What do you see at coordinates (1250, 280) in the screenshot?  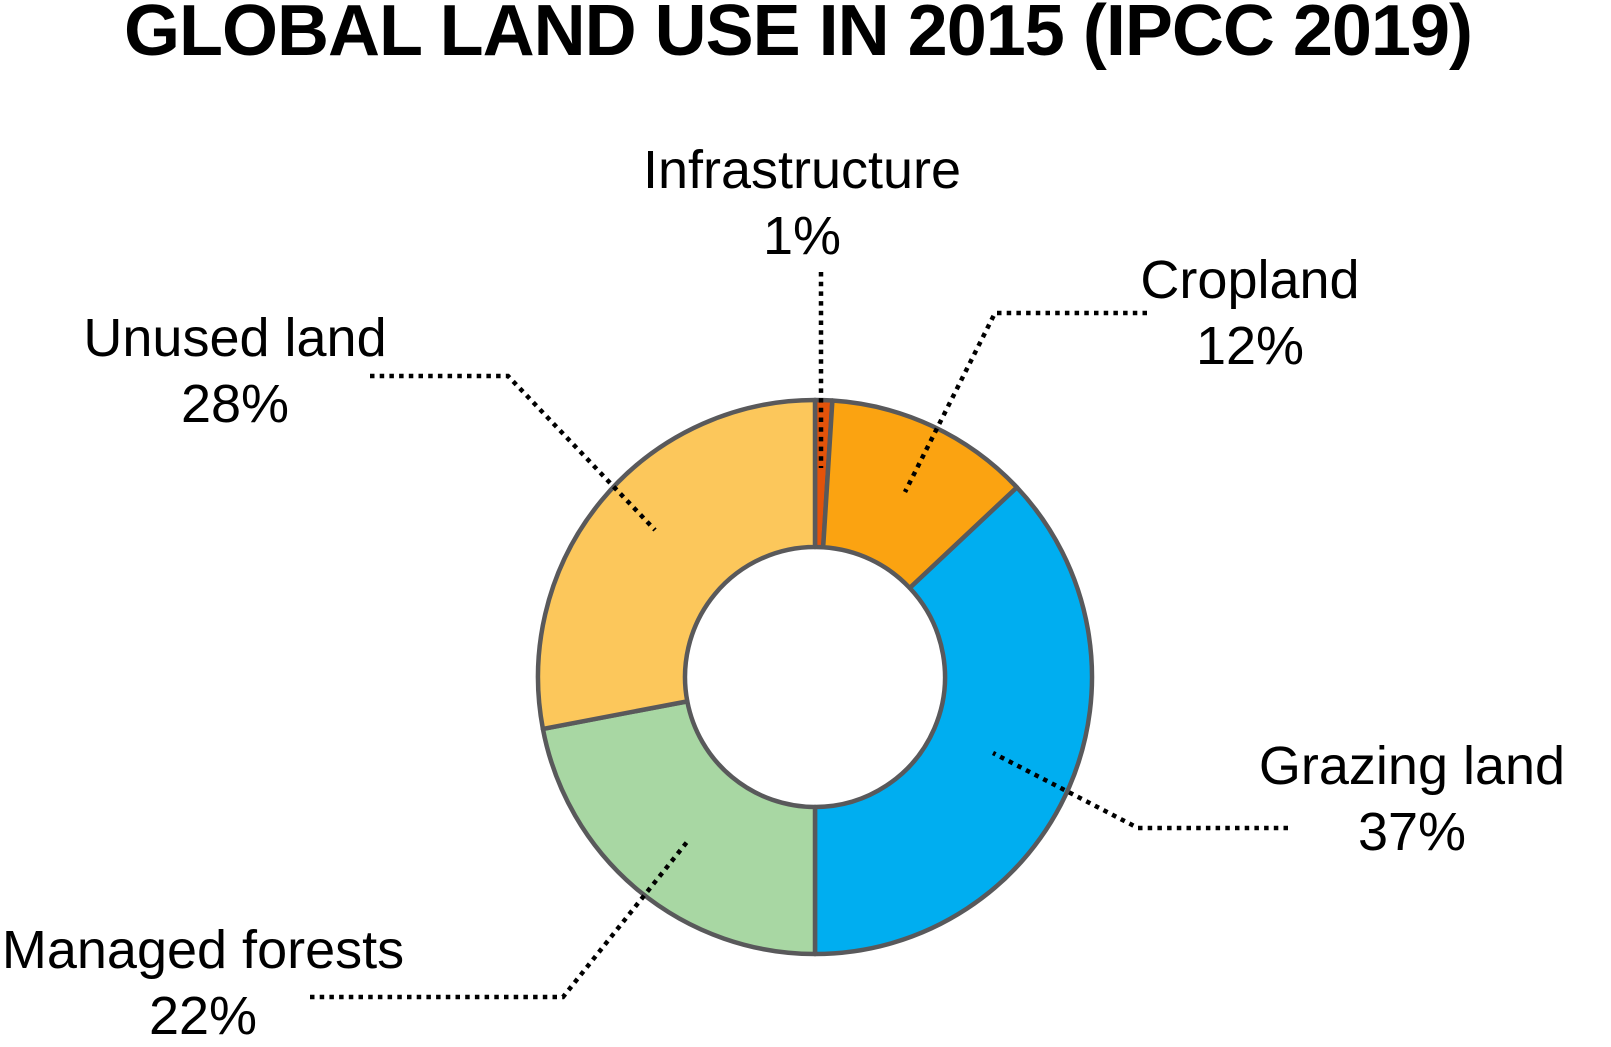 I see `label-cropland-name: Cropland` at bounding box center [1250, 280].